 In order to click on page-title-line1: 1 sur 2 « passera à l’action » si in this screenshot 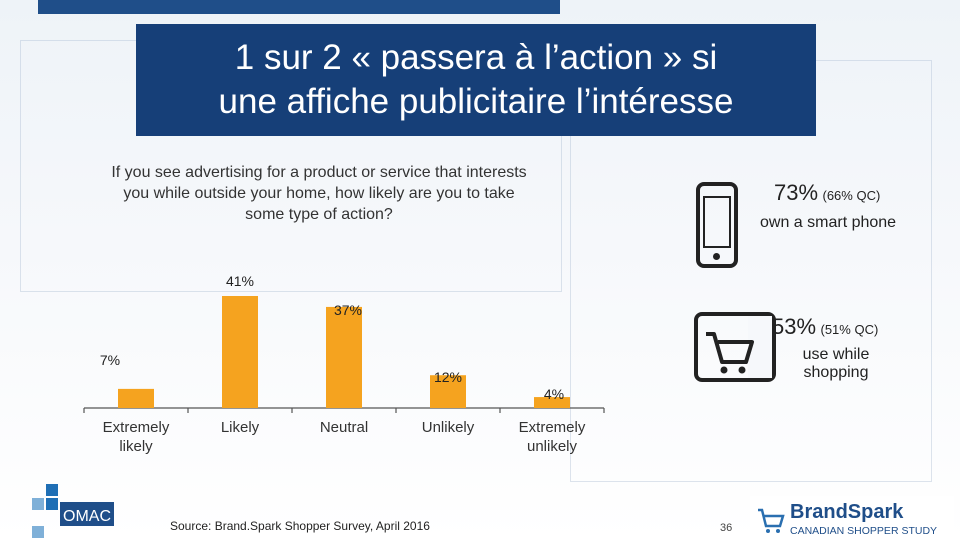, I will do `click(476, 57)`.